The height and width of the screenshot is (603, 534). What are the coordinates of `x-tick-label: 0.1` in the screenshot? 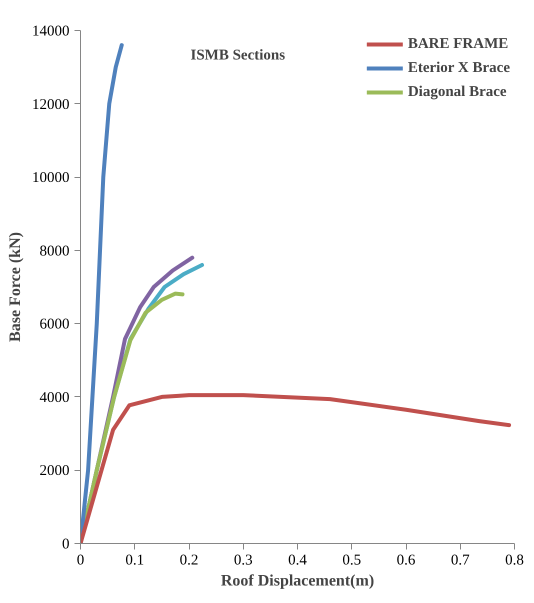 It's located at (134, 560).